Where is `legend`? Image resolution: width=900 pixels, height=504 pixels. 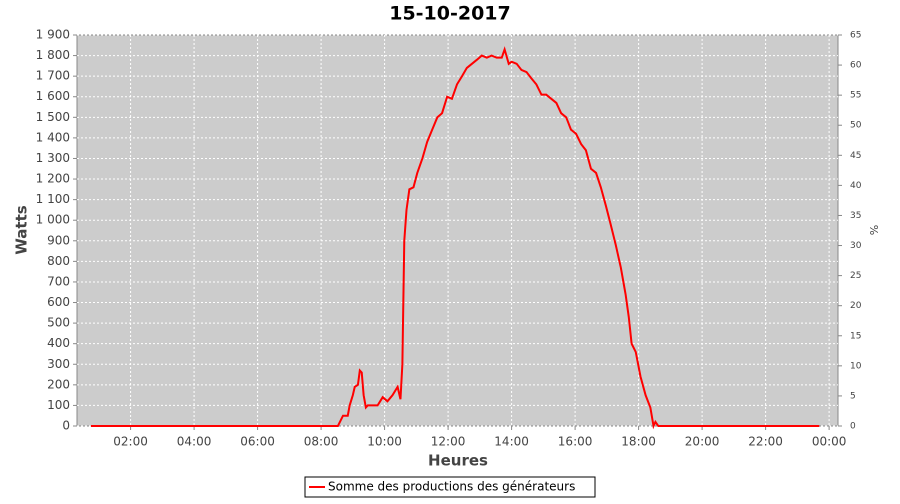
legend is located at coordinates (450, 487).